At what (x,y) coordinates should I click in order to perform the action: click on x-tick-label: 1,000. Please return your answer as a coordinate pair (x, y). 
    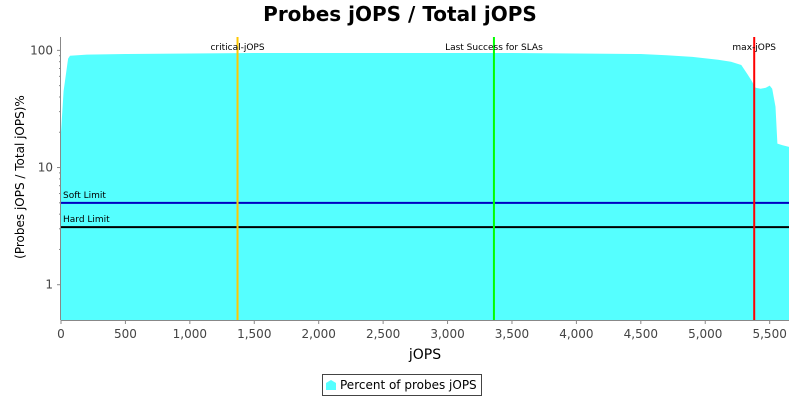
    Looking at the image, I should click on (190, 334).